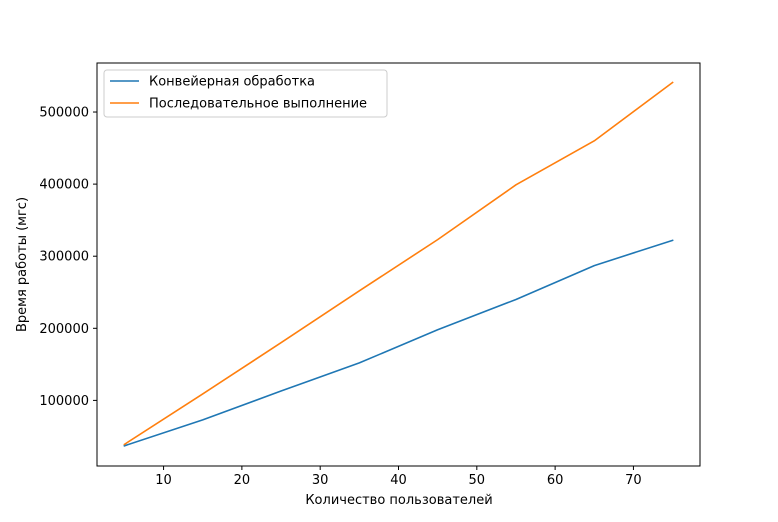 Image resolution: width=778 pixels, height=522 pixels. I want to click on x-tick-label: 70, so click(633, 480).